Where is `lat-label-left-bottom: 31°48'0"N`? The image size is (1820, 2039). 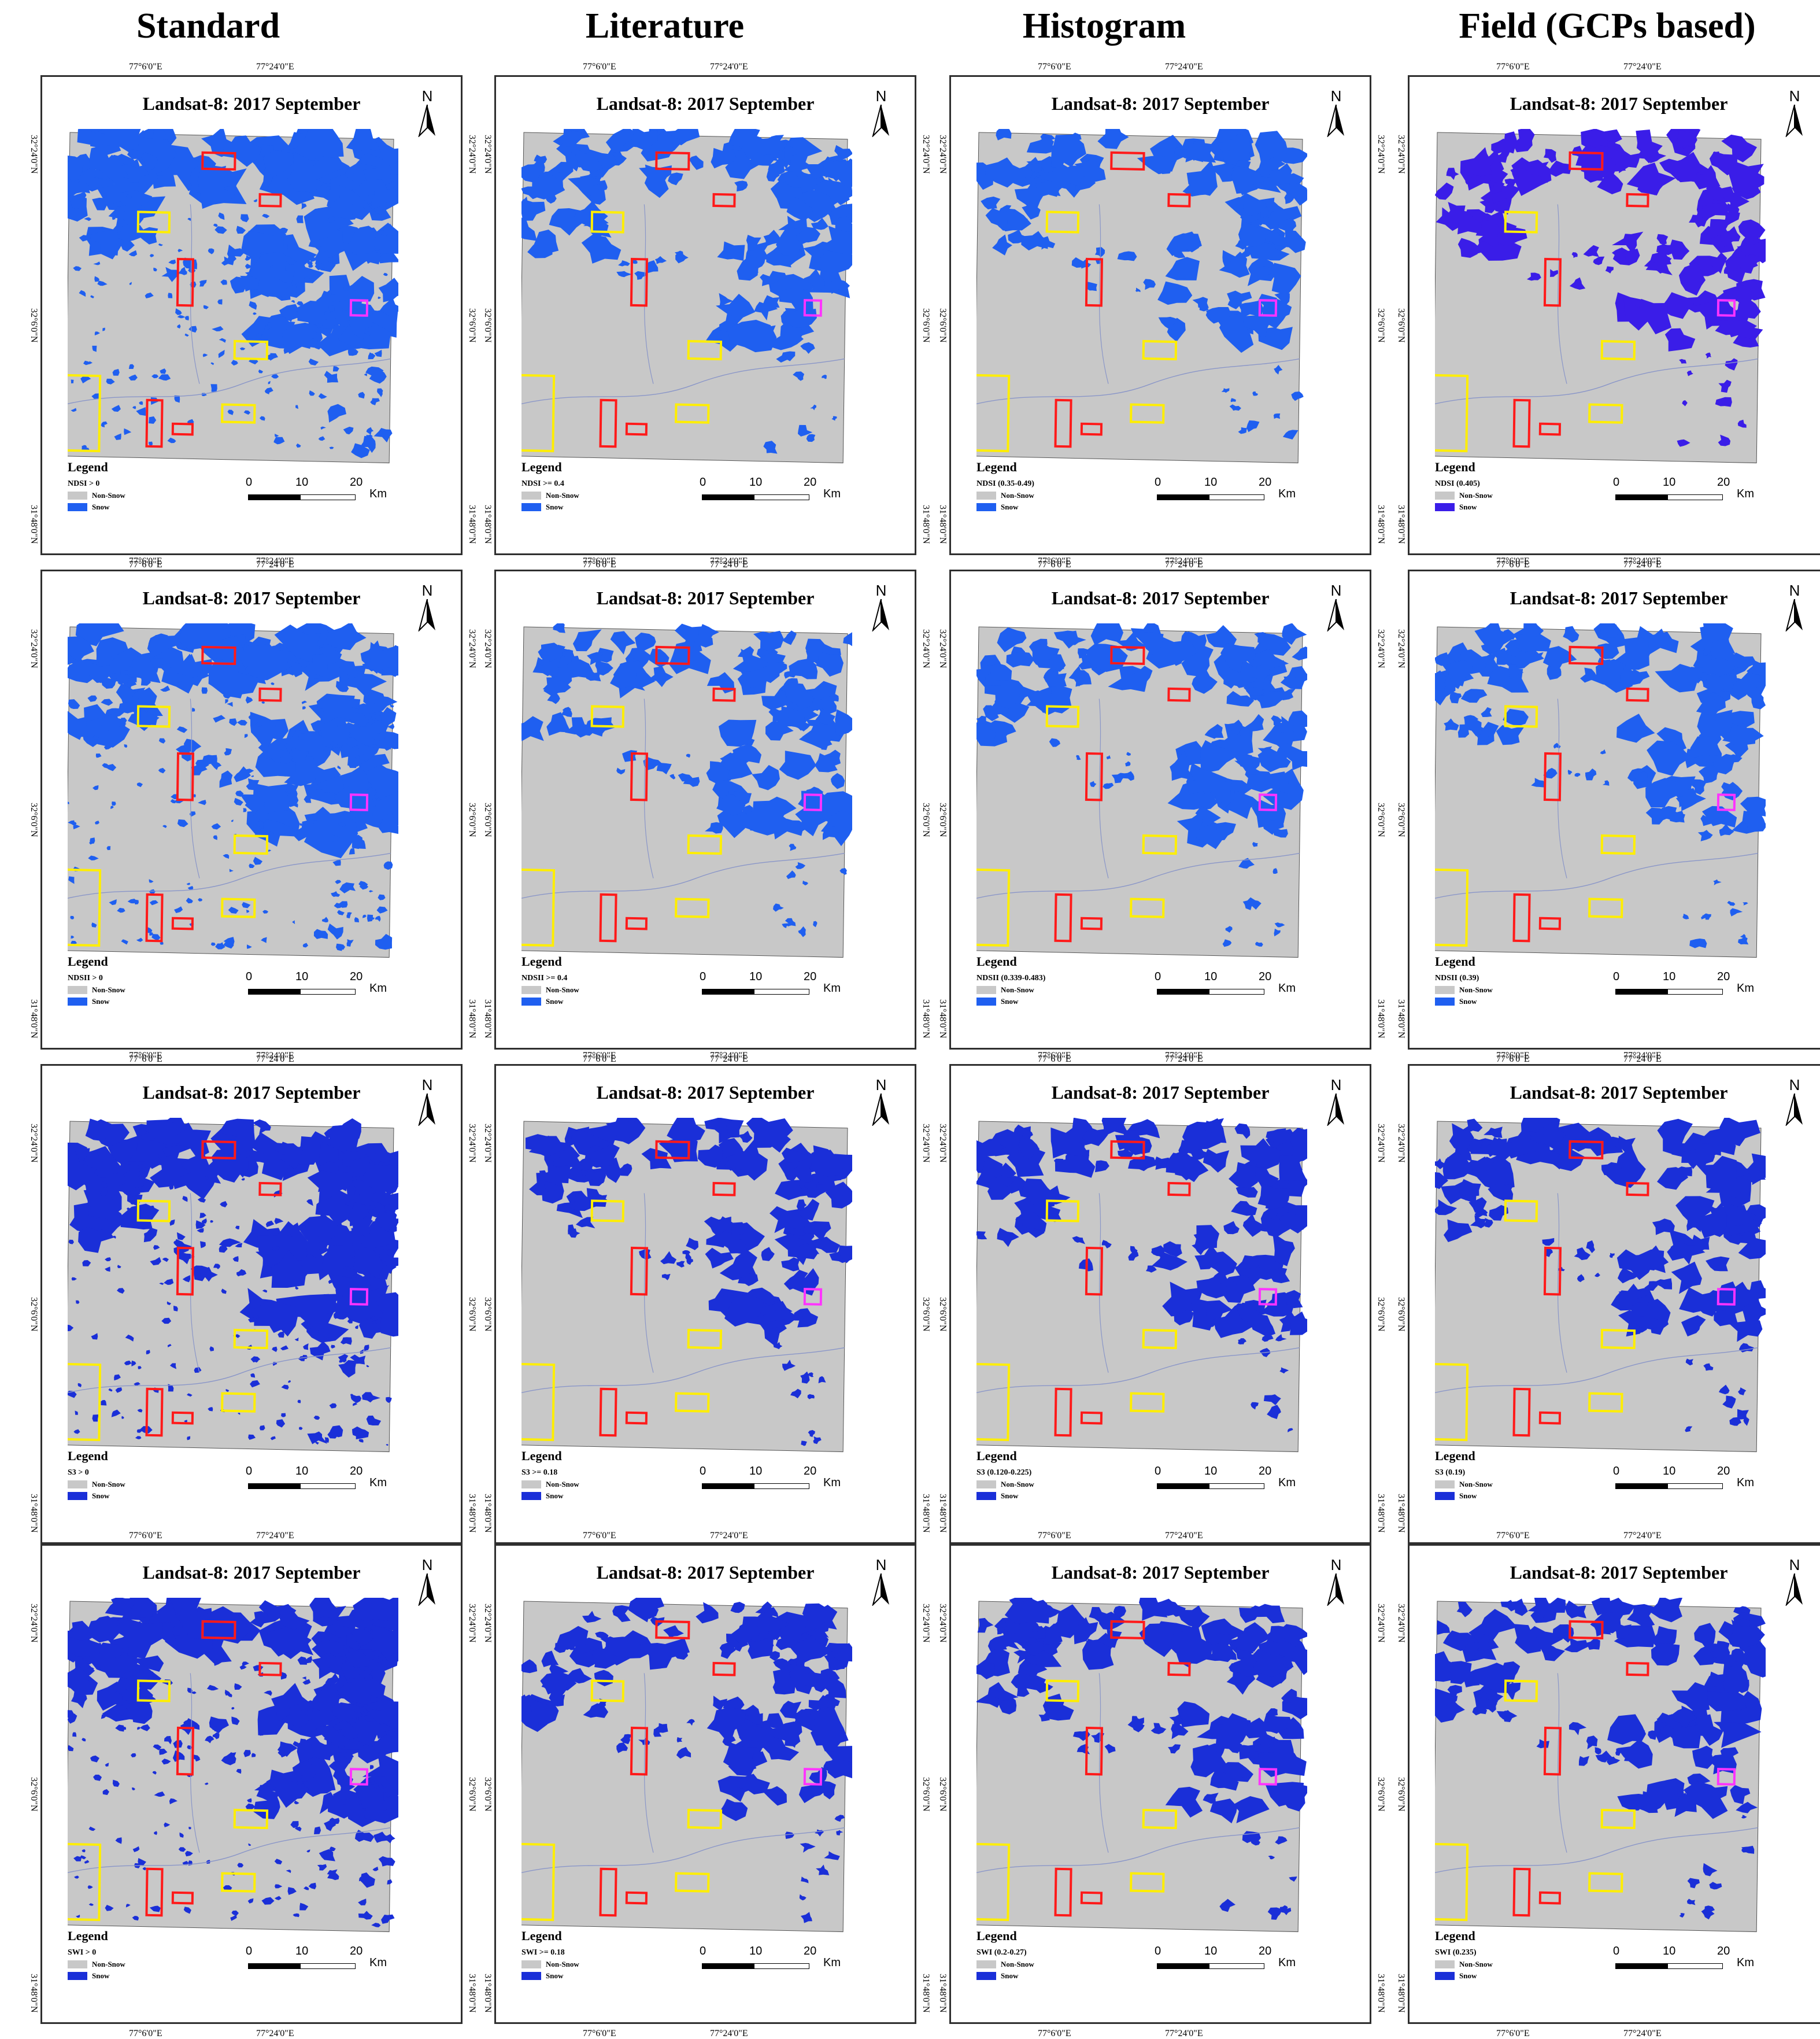 lat-label-left-bottom: 31°48'0"N is located at coordinates (943, 1019).